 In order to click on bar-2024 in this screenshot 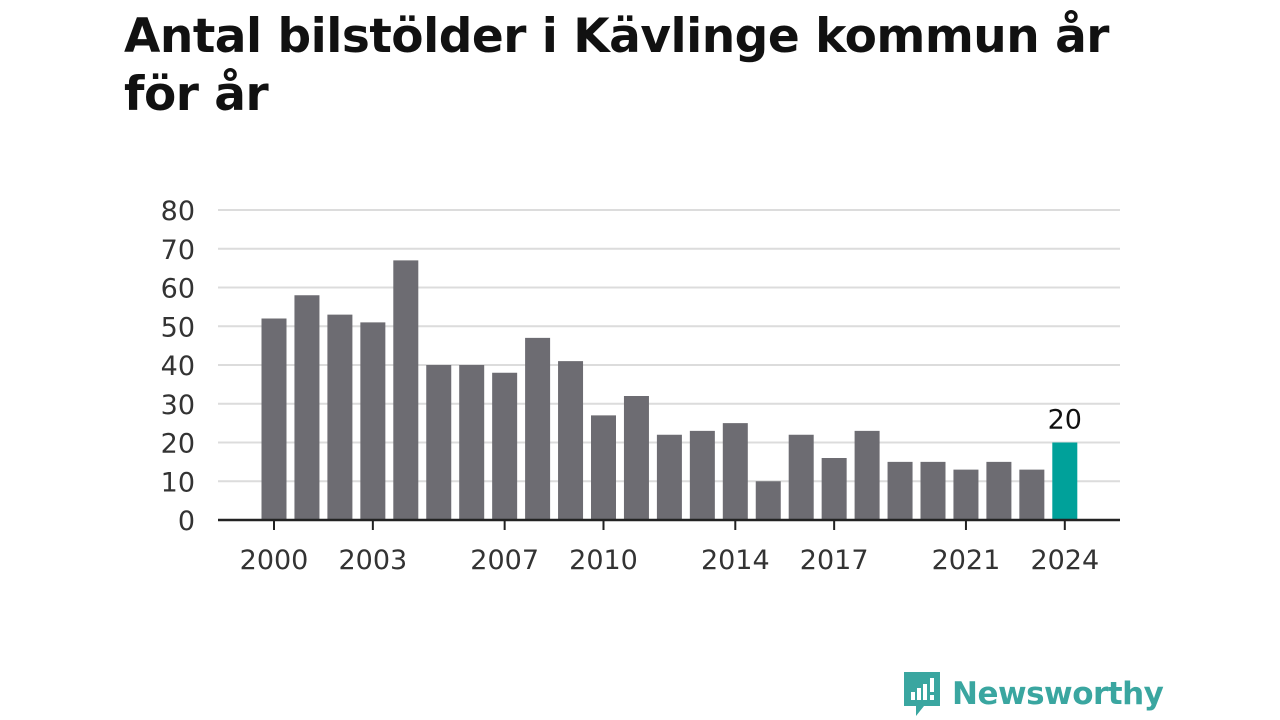, I will do `click(1065, 481)`.